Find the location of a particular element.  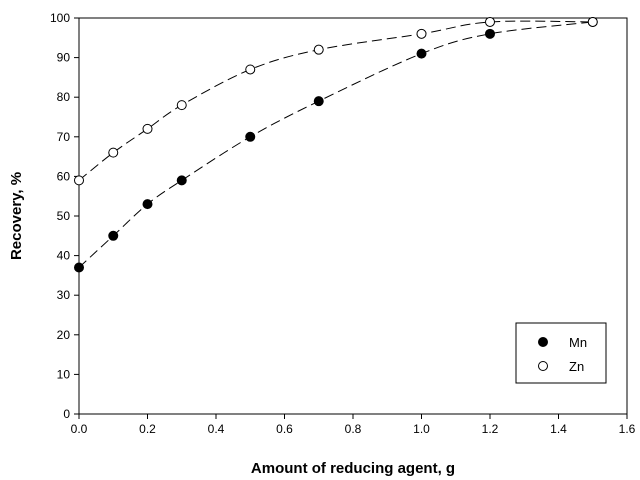

x-tick-label: 0.0 is located at coordinates (79, 429).